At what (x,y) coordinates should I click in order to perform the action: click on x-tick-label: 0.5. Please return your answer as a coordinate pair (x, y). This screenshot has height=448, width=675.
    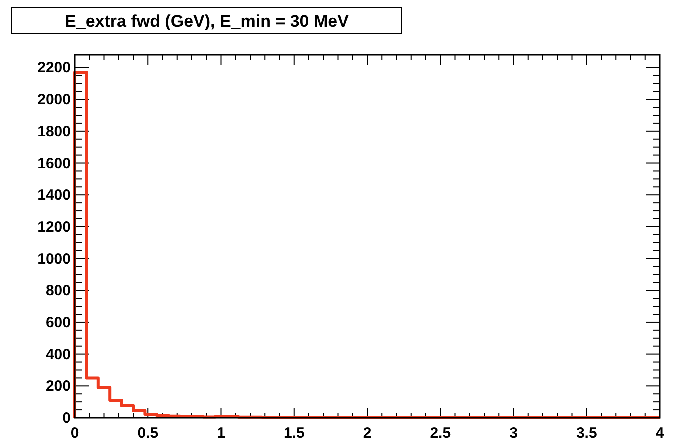
    Looking at the image, I should click on (148, 433).